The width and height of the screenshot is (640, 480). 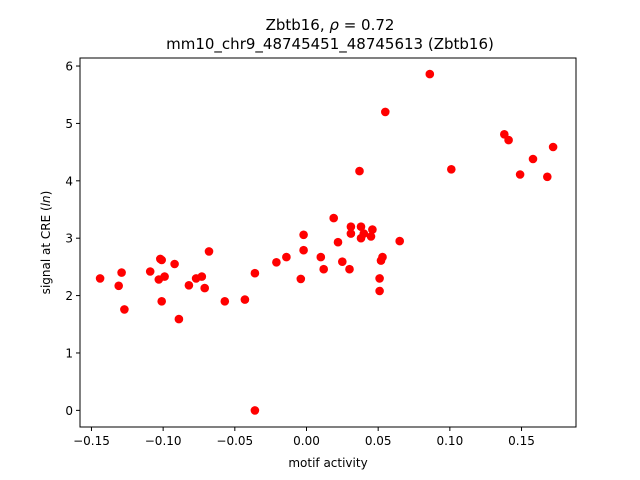 I want to click on x-tick-label: 0.00, so click(x=306, y=441).